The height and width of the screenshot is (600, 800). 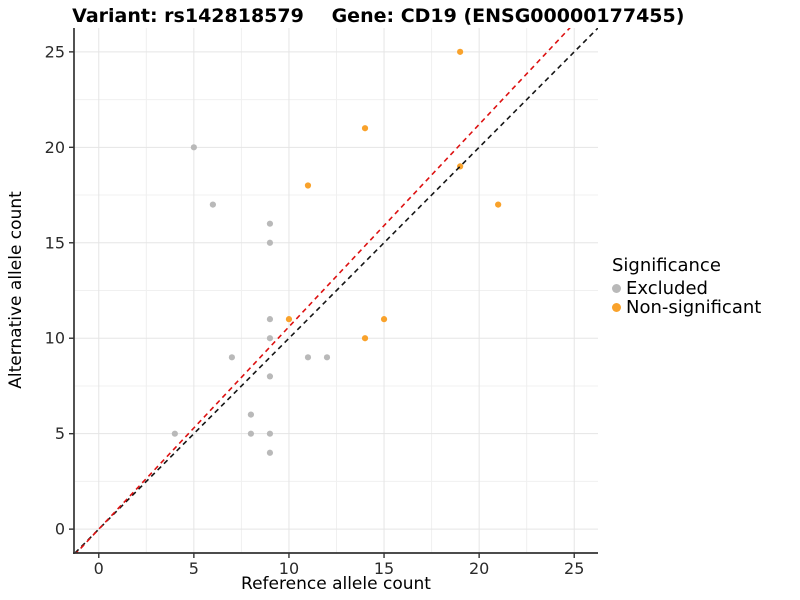 I want to click on legend-item-non-significant: Non-significant, so click(x=687, y=307).